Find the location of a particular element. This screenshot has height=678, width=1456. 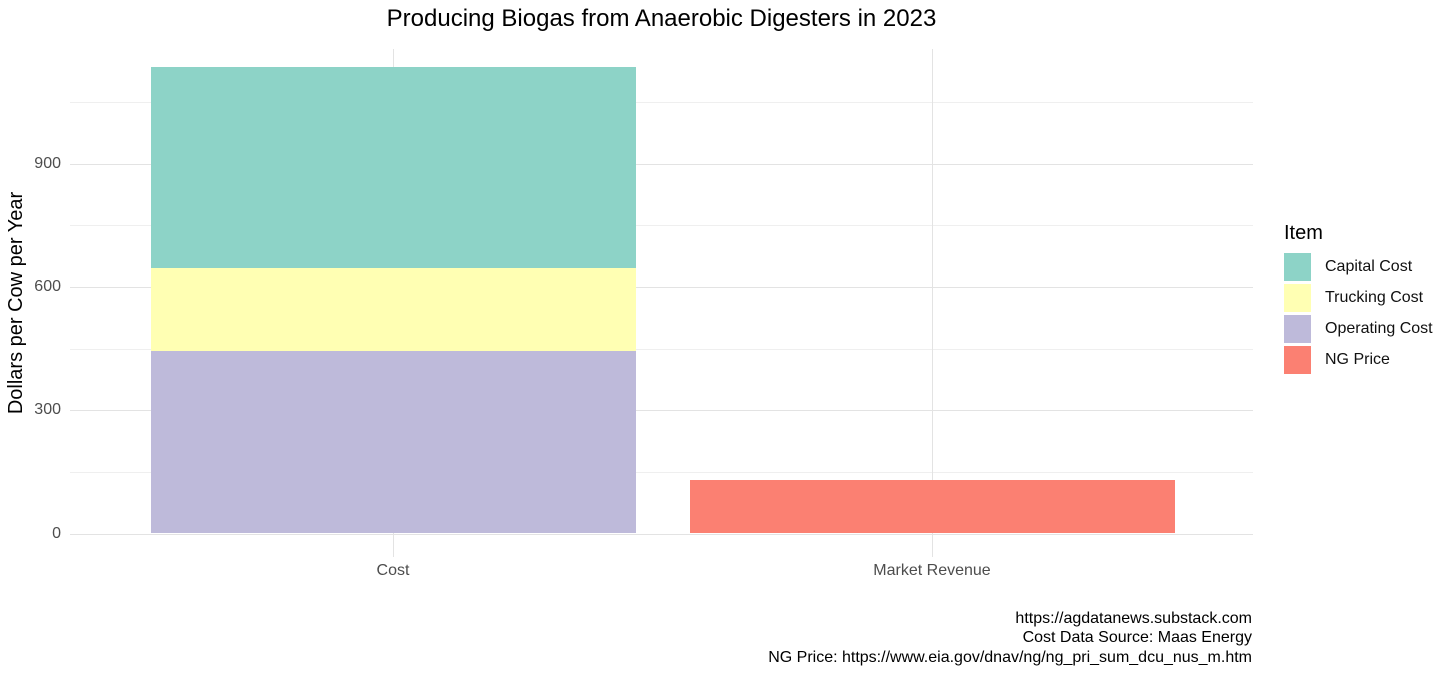

legend-item-capital-cost: Capital Cost is located at coordinates (1358, 267).